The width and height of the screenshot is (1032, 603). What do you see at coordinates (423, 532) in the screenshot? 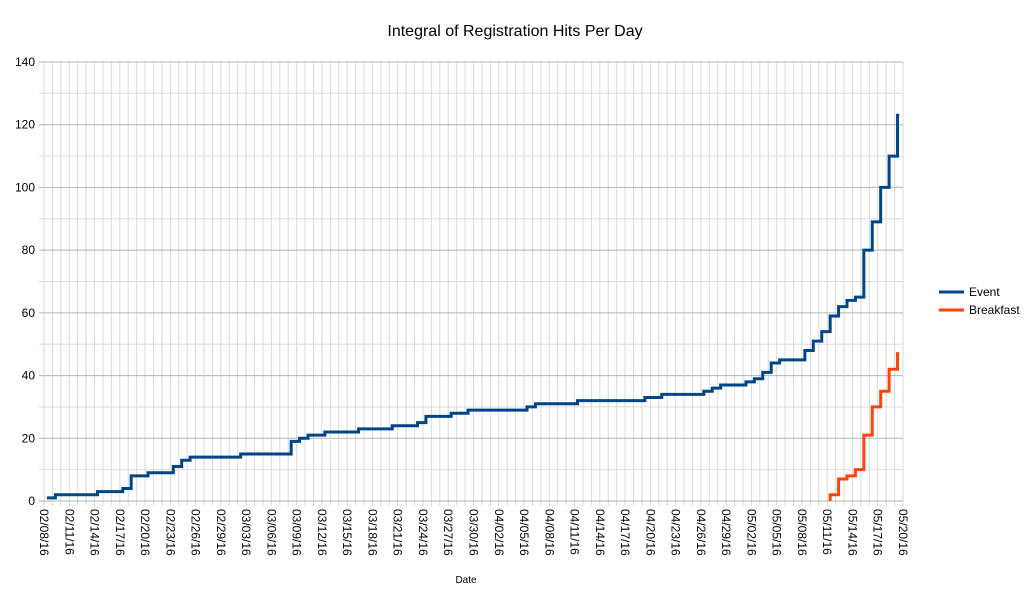
I see `x-tick-label: 03/24/16` at bounding box center [423, 532].